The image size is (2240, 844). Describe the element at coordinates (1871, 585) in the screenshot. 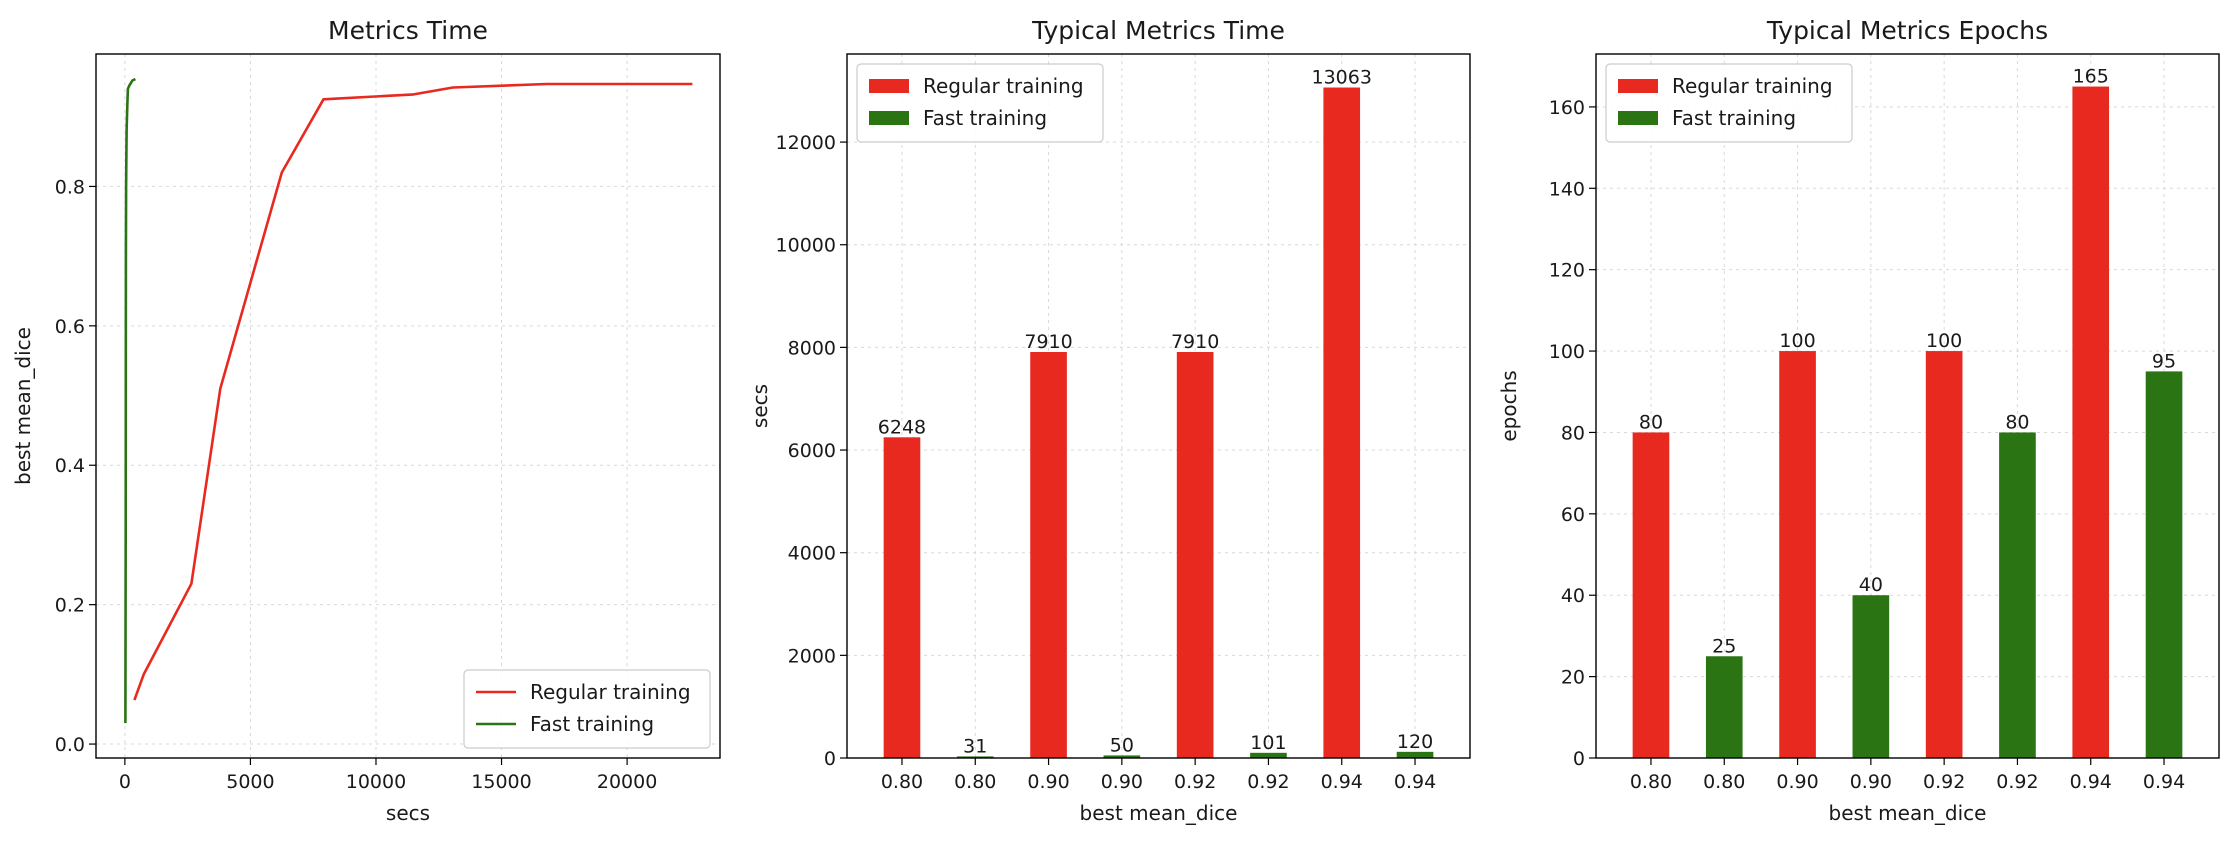

I see `bar-data-label: 40` at that location.